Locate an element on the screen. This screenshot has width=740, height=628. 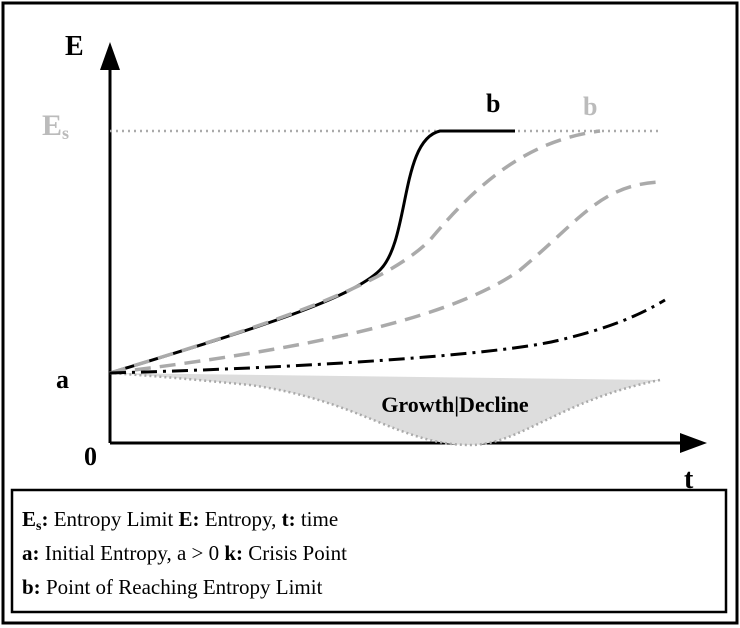
legend-segment: Crisis Point is located at coordinates (297, 553).